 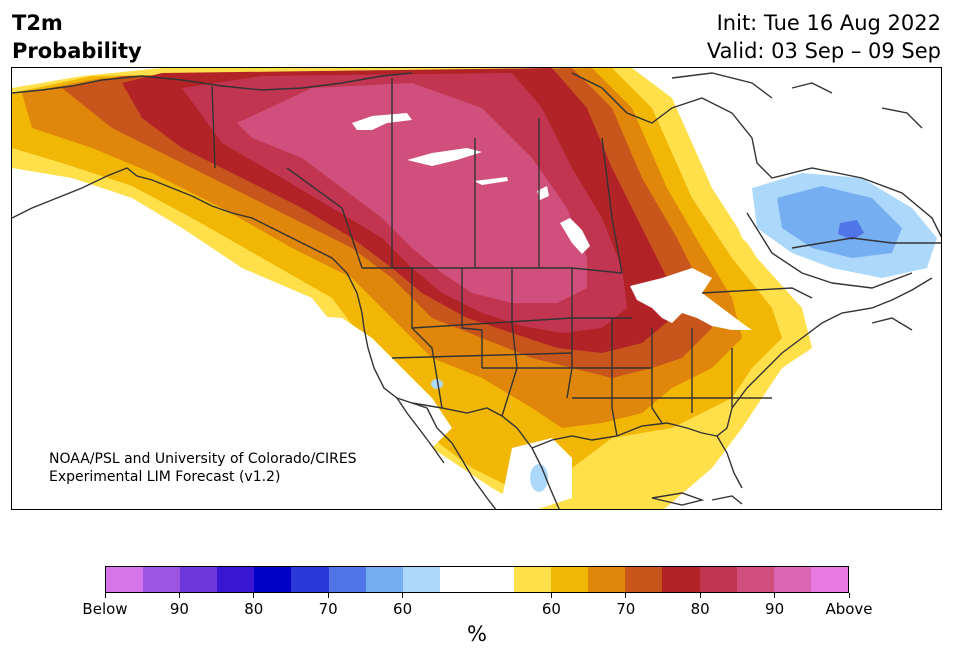 I want to click on map-title: T2m Probability, so click(x=77, y=37).